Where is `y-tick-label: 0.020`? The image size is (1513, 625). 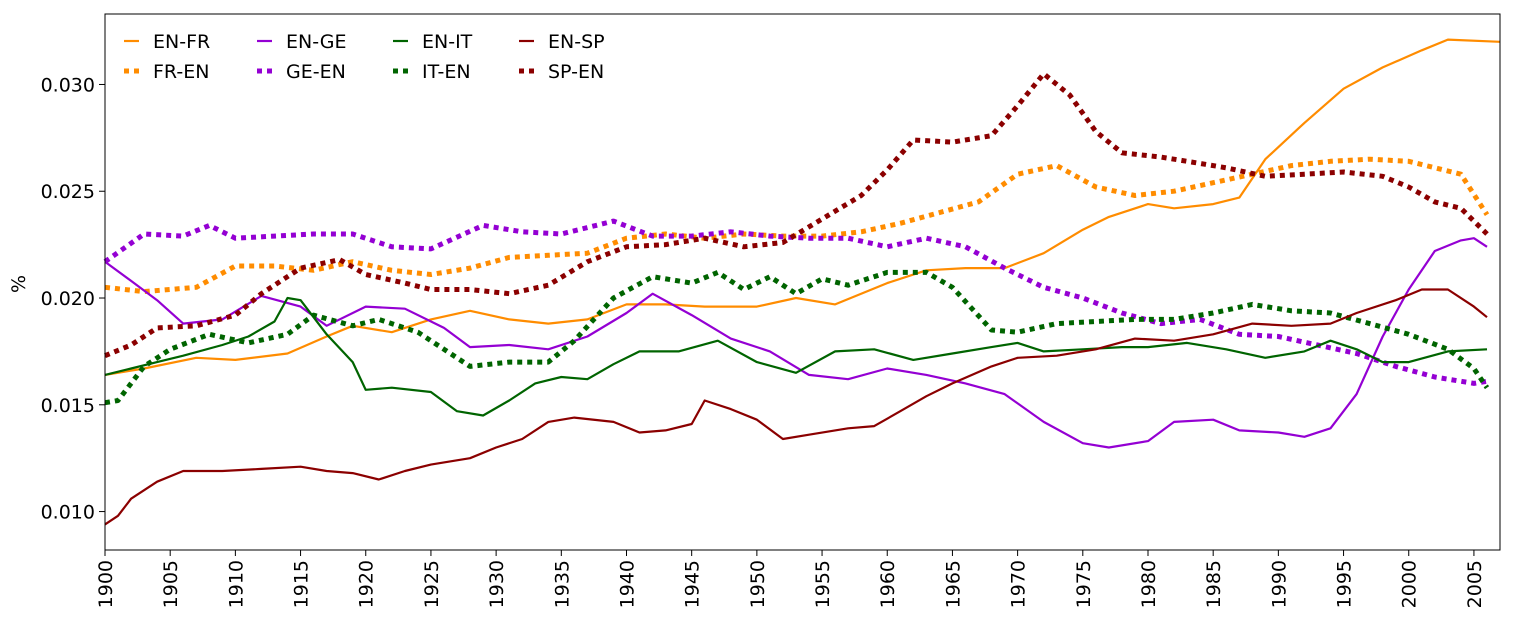 y-tick-label: 0.020 is located at coordinates (68, 299).